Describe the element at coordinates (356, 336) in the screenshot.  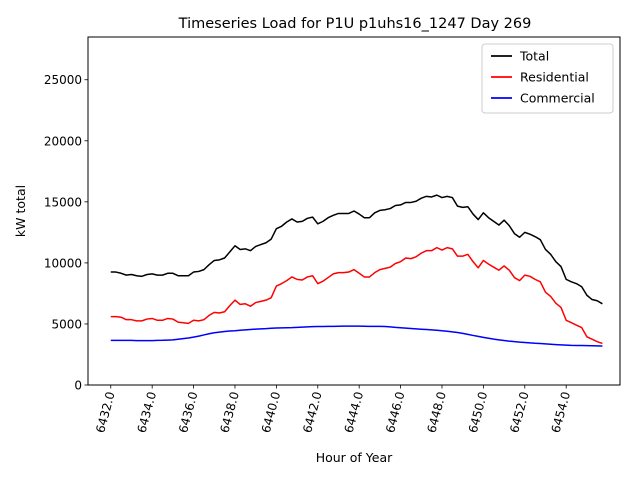
I see `series-line-commercial` at that location.